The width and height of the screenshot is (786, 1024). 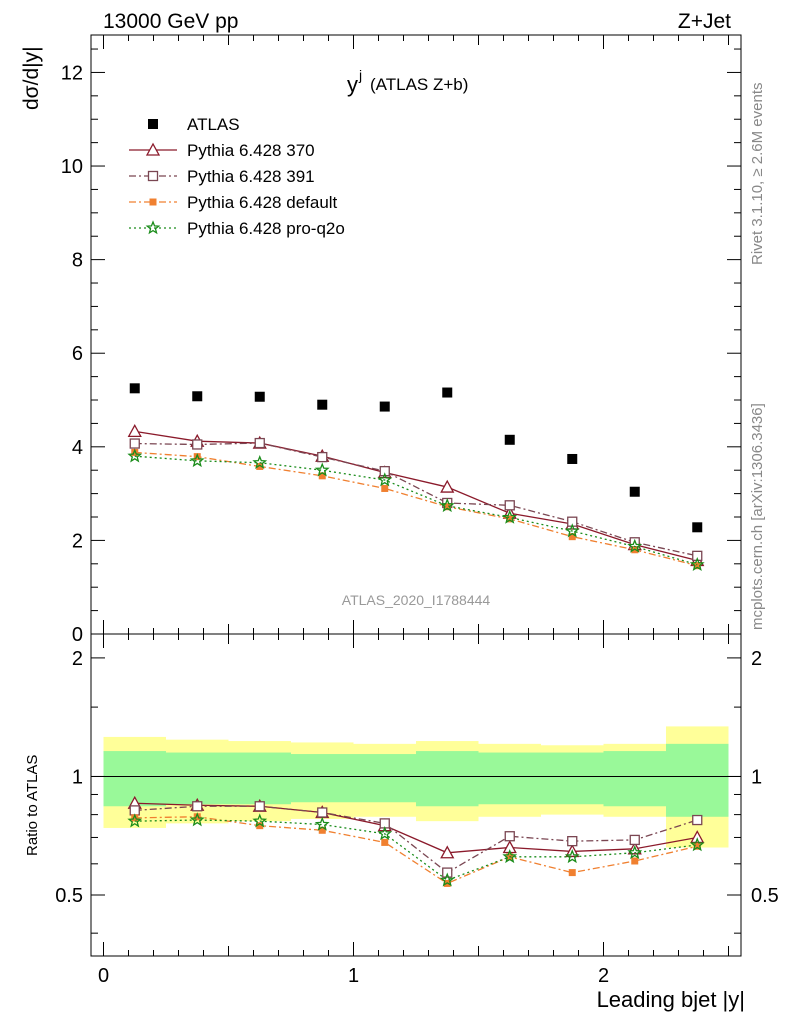 I want to click on y-tick-label: 2, so click(x=77, y=541).